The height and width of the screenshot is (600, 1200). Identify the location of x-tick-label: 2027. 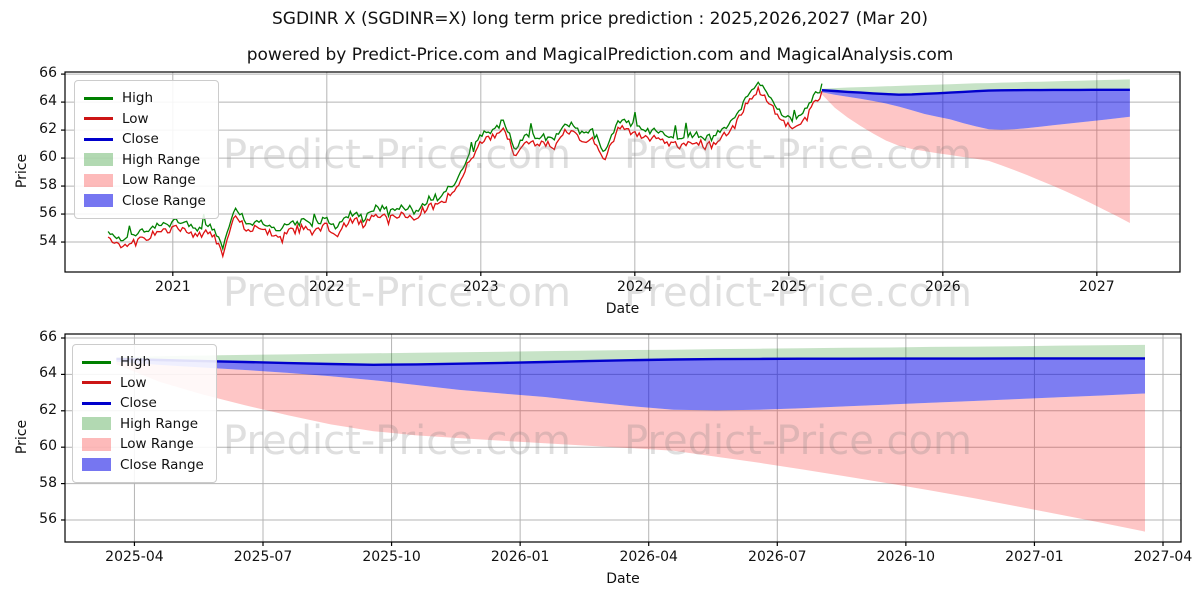
(1097, 287).